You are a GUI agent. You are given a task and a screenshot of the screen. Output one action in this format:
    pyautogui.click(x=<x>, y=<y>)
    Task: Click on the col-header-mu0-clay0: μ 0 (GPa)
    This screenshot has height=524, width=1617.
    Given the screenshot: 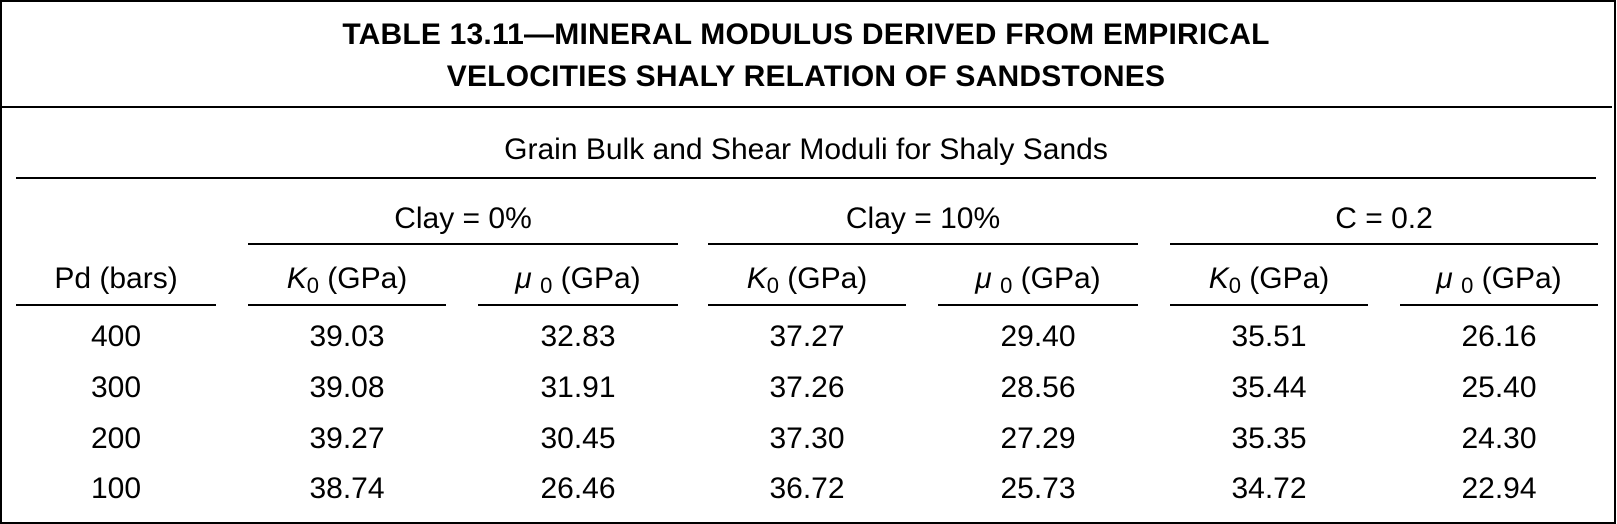 What is the action you would take?
    pyautogui.click(x=578, y=280)
    